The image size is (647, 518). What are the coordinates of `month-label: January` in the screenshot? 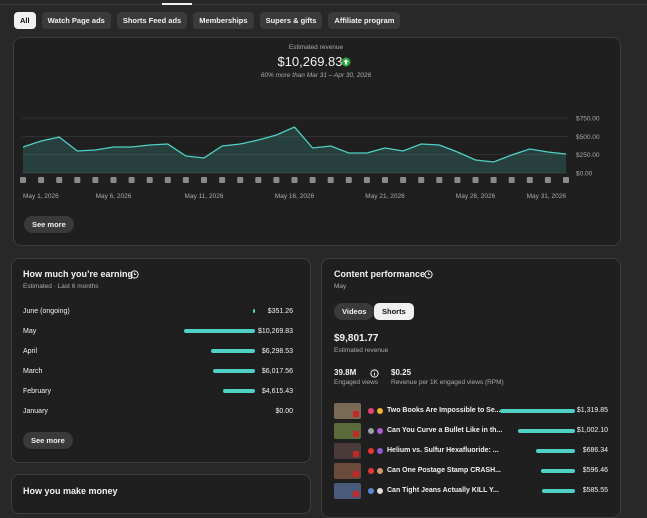 It's located at (35, 411).